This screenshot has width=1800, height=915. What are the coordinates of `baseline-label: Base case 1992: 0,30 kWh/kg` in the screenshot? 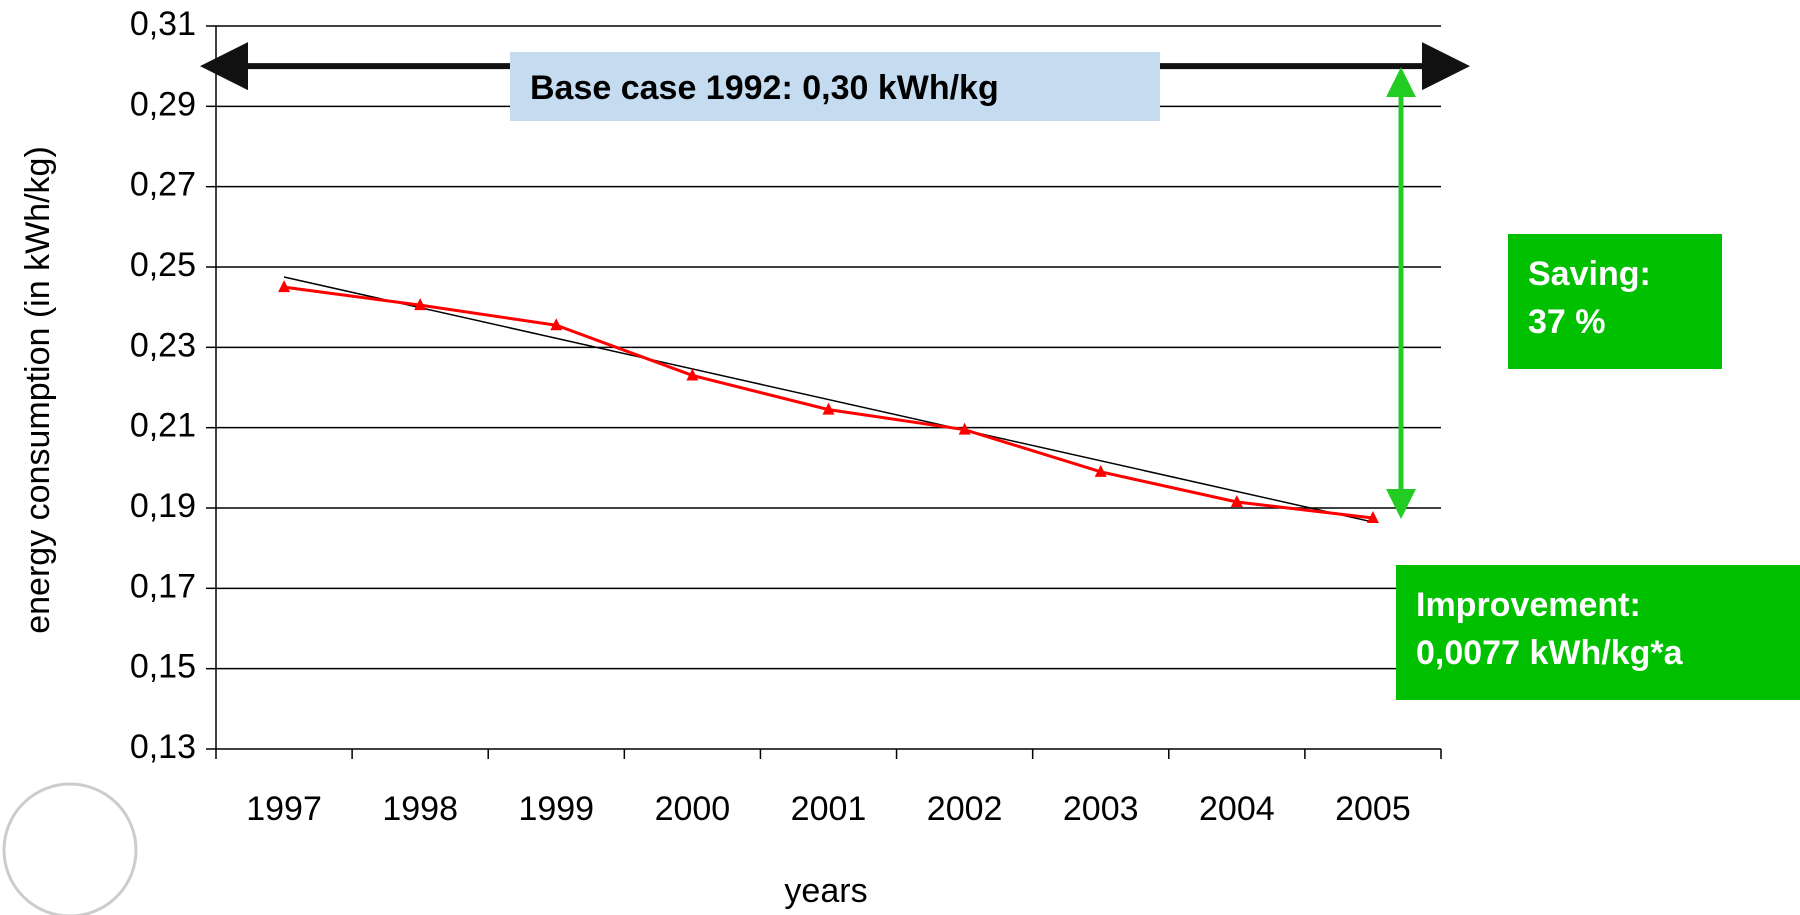 It's located at (764, 88).